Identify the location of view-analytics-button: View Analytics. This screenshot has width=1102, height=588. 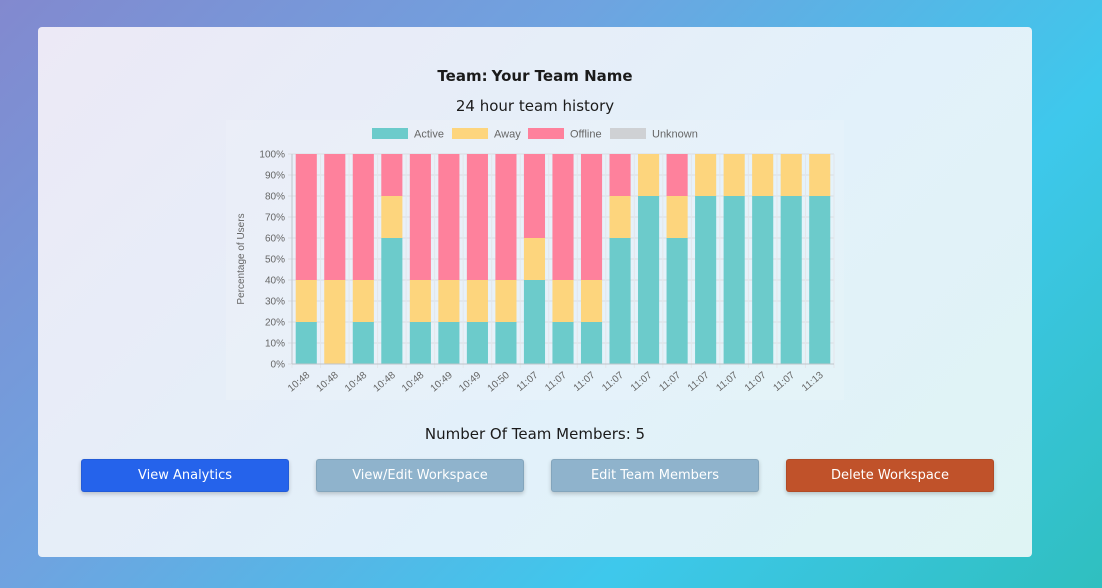
(185, 475).